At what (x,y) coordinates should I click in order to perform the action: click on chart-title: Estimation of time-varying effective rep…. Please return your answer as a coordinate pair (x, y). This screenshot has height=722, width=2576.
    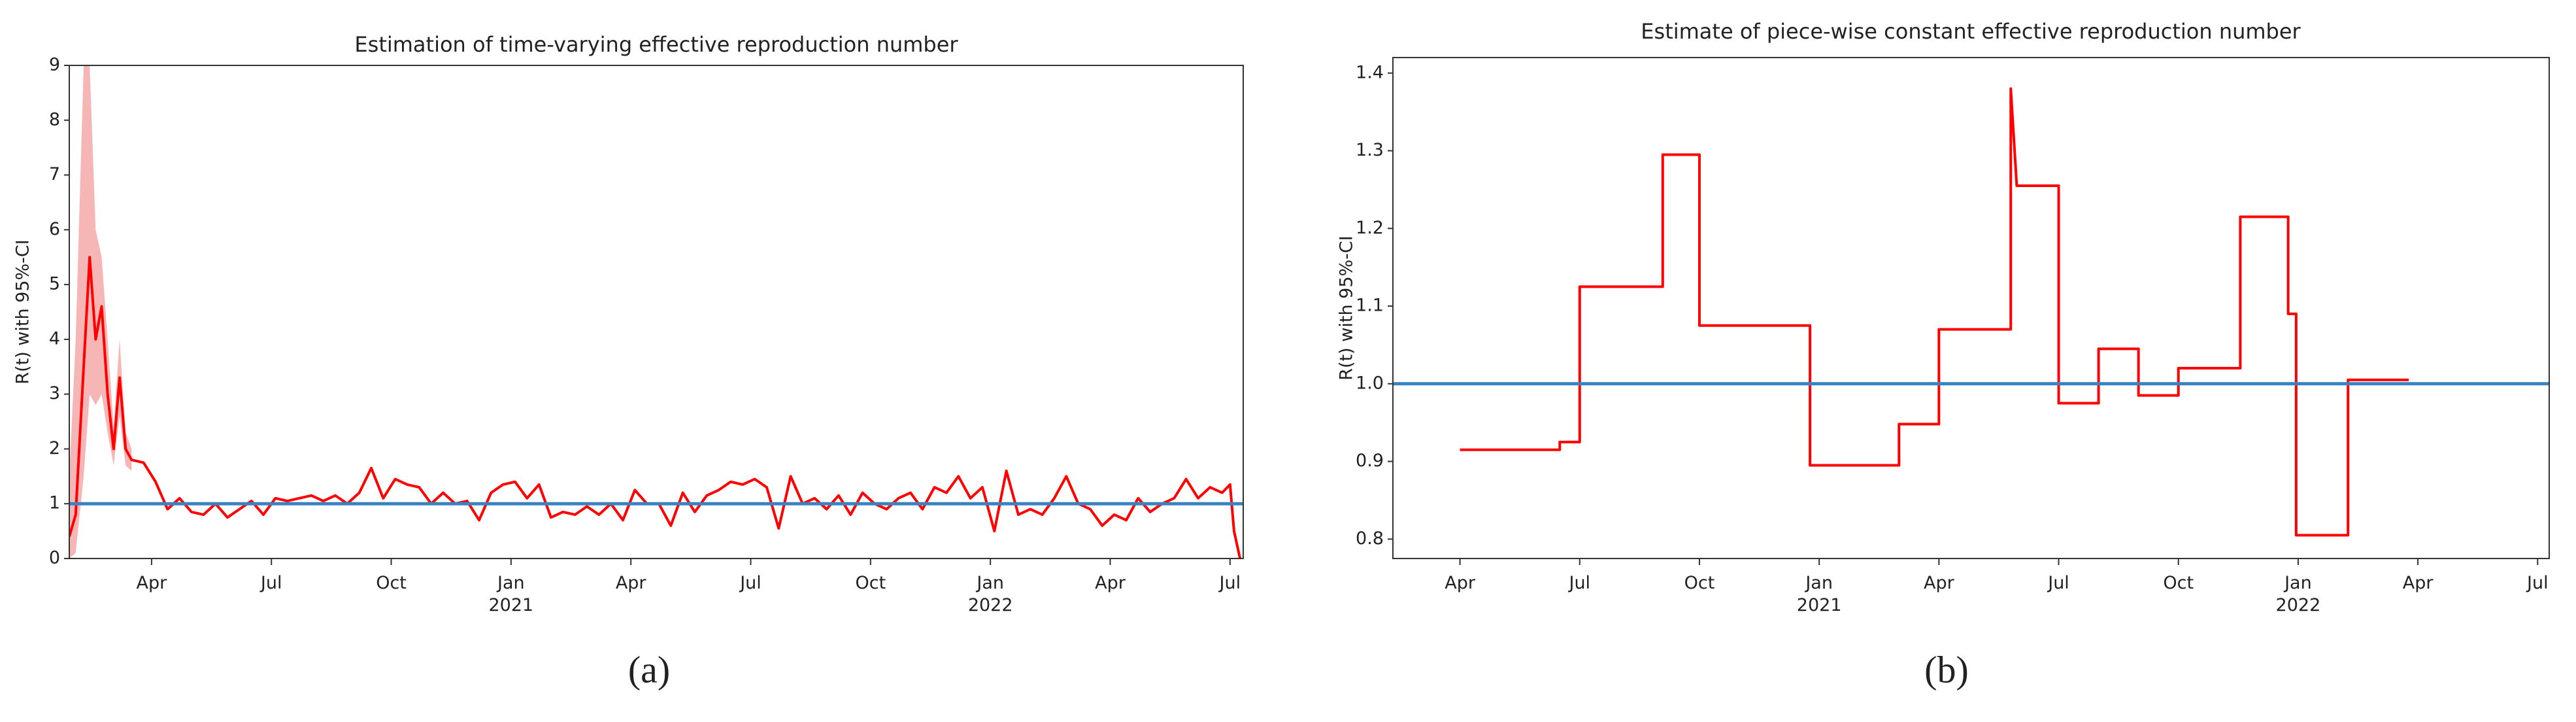
    Looking at the image, I should click on (656, 44).